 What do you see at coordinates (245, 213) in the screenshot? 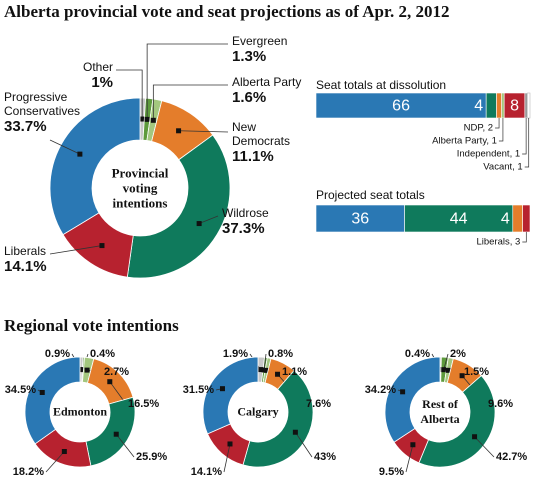
I see `slice-name: Wildrose` at bounding box center [245, 213].